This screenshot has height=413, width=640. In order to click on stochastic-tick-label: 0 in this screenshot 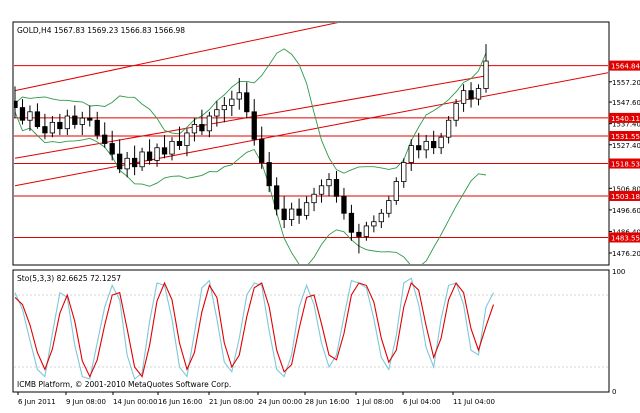, I will do `click(614, 392)`.